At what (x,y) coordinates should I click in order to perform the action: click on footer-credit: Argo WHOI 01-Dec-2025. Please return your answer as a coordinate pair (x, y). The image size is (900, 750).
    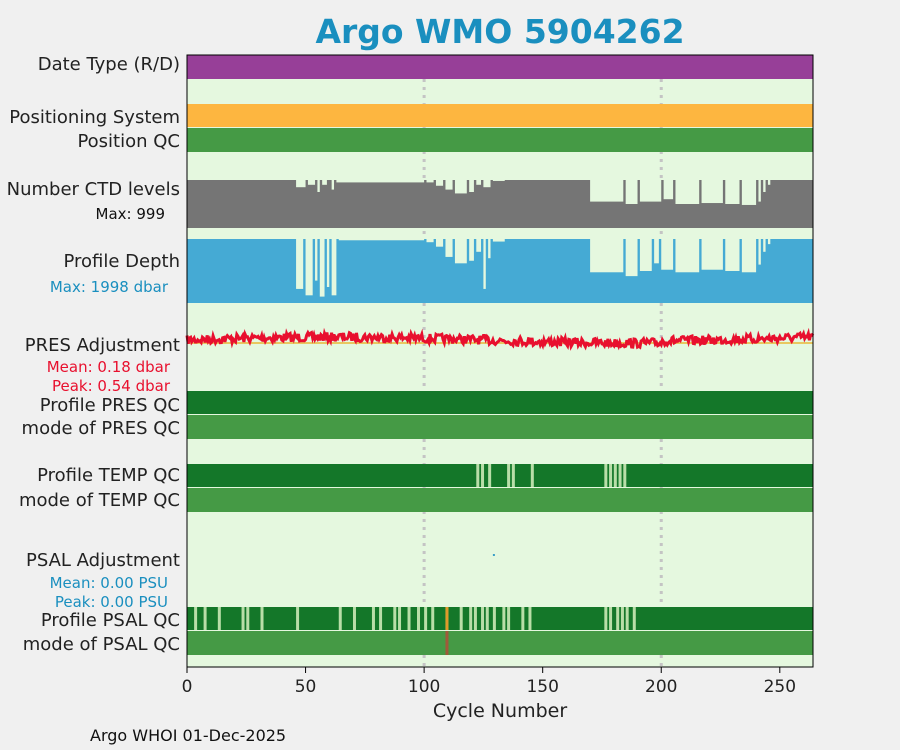
    Looking at the image, I should click on (188, 735).